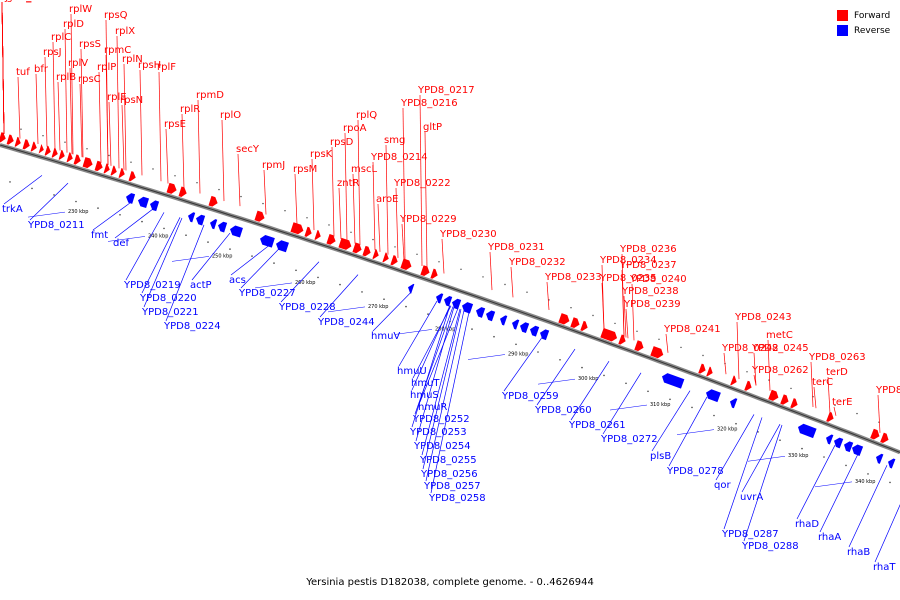 The image size is (900, 600). What do you see at coordinates (556, 381) in the screenshot?
I see `tick-leader` at bounding box center [556, 381].